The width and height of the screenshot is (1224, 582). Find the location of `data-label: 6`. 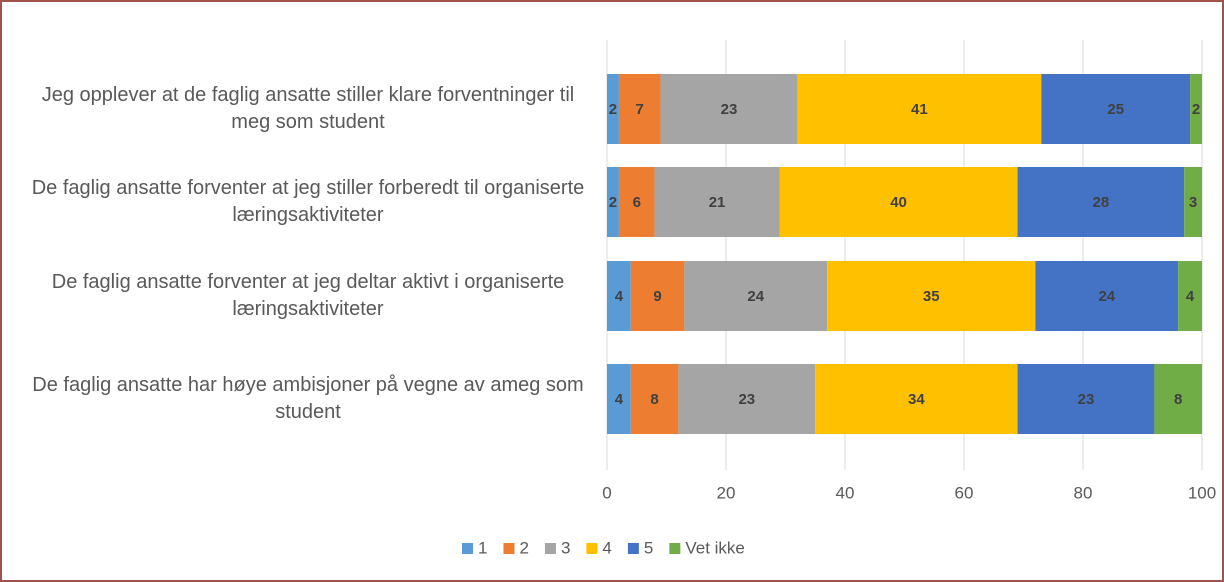

data-label: 6 is located at coordinates (637, 202).